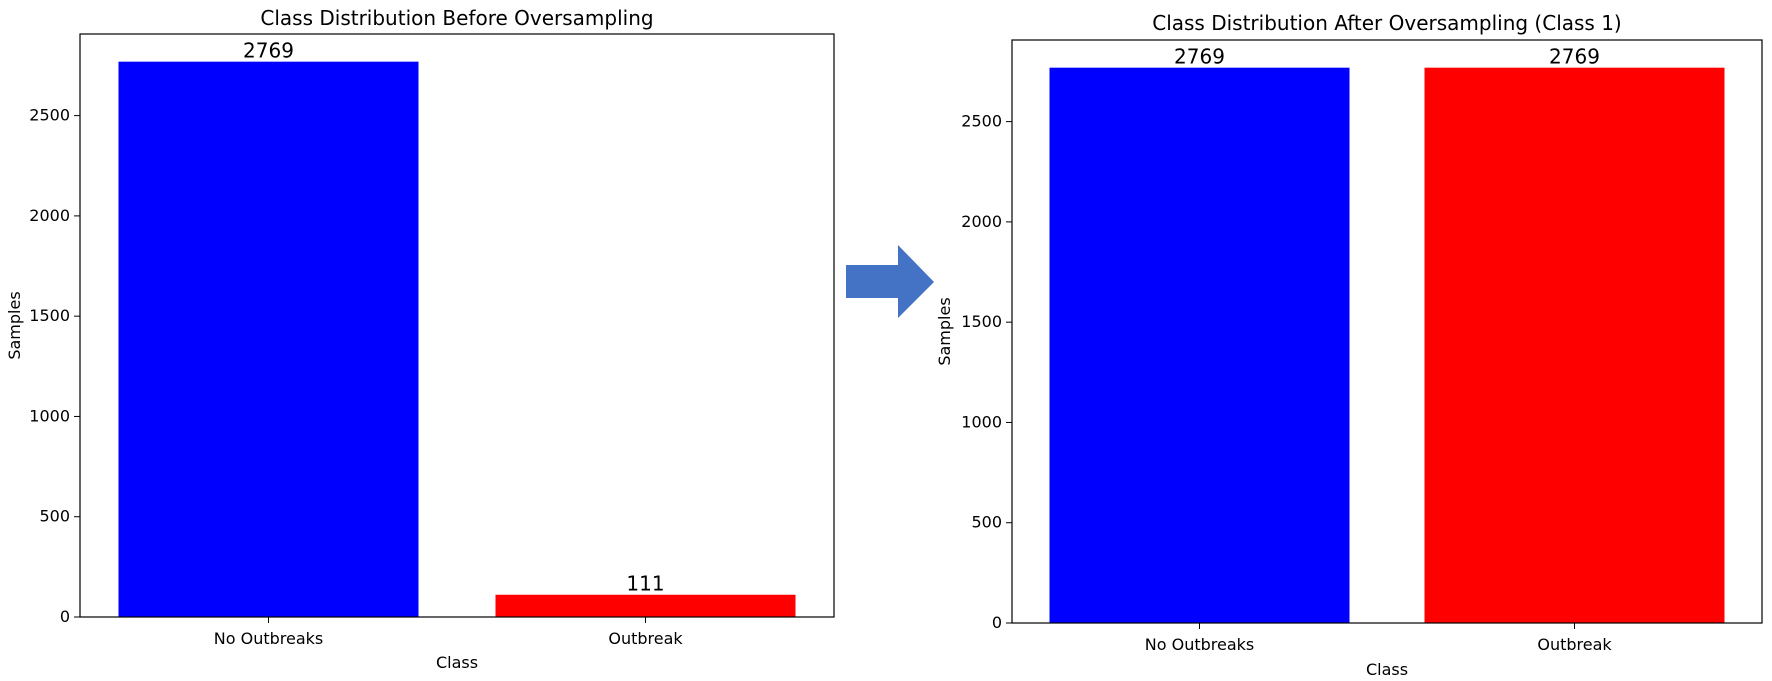 This screenshot has width=1772, height=681. I want to click on right-arrow-icon, so click(890, 281).